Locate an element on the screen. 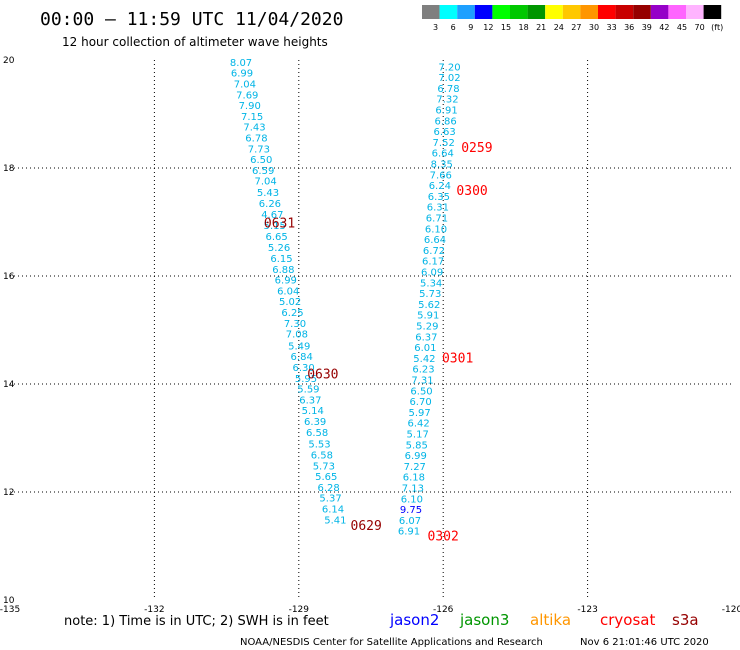 This screenshot has width=740, height=650. satellite-legend: jason2 jason3 altika cryosat s3a is located at coordinates (544, 620).